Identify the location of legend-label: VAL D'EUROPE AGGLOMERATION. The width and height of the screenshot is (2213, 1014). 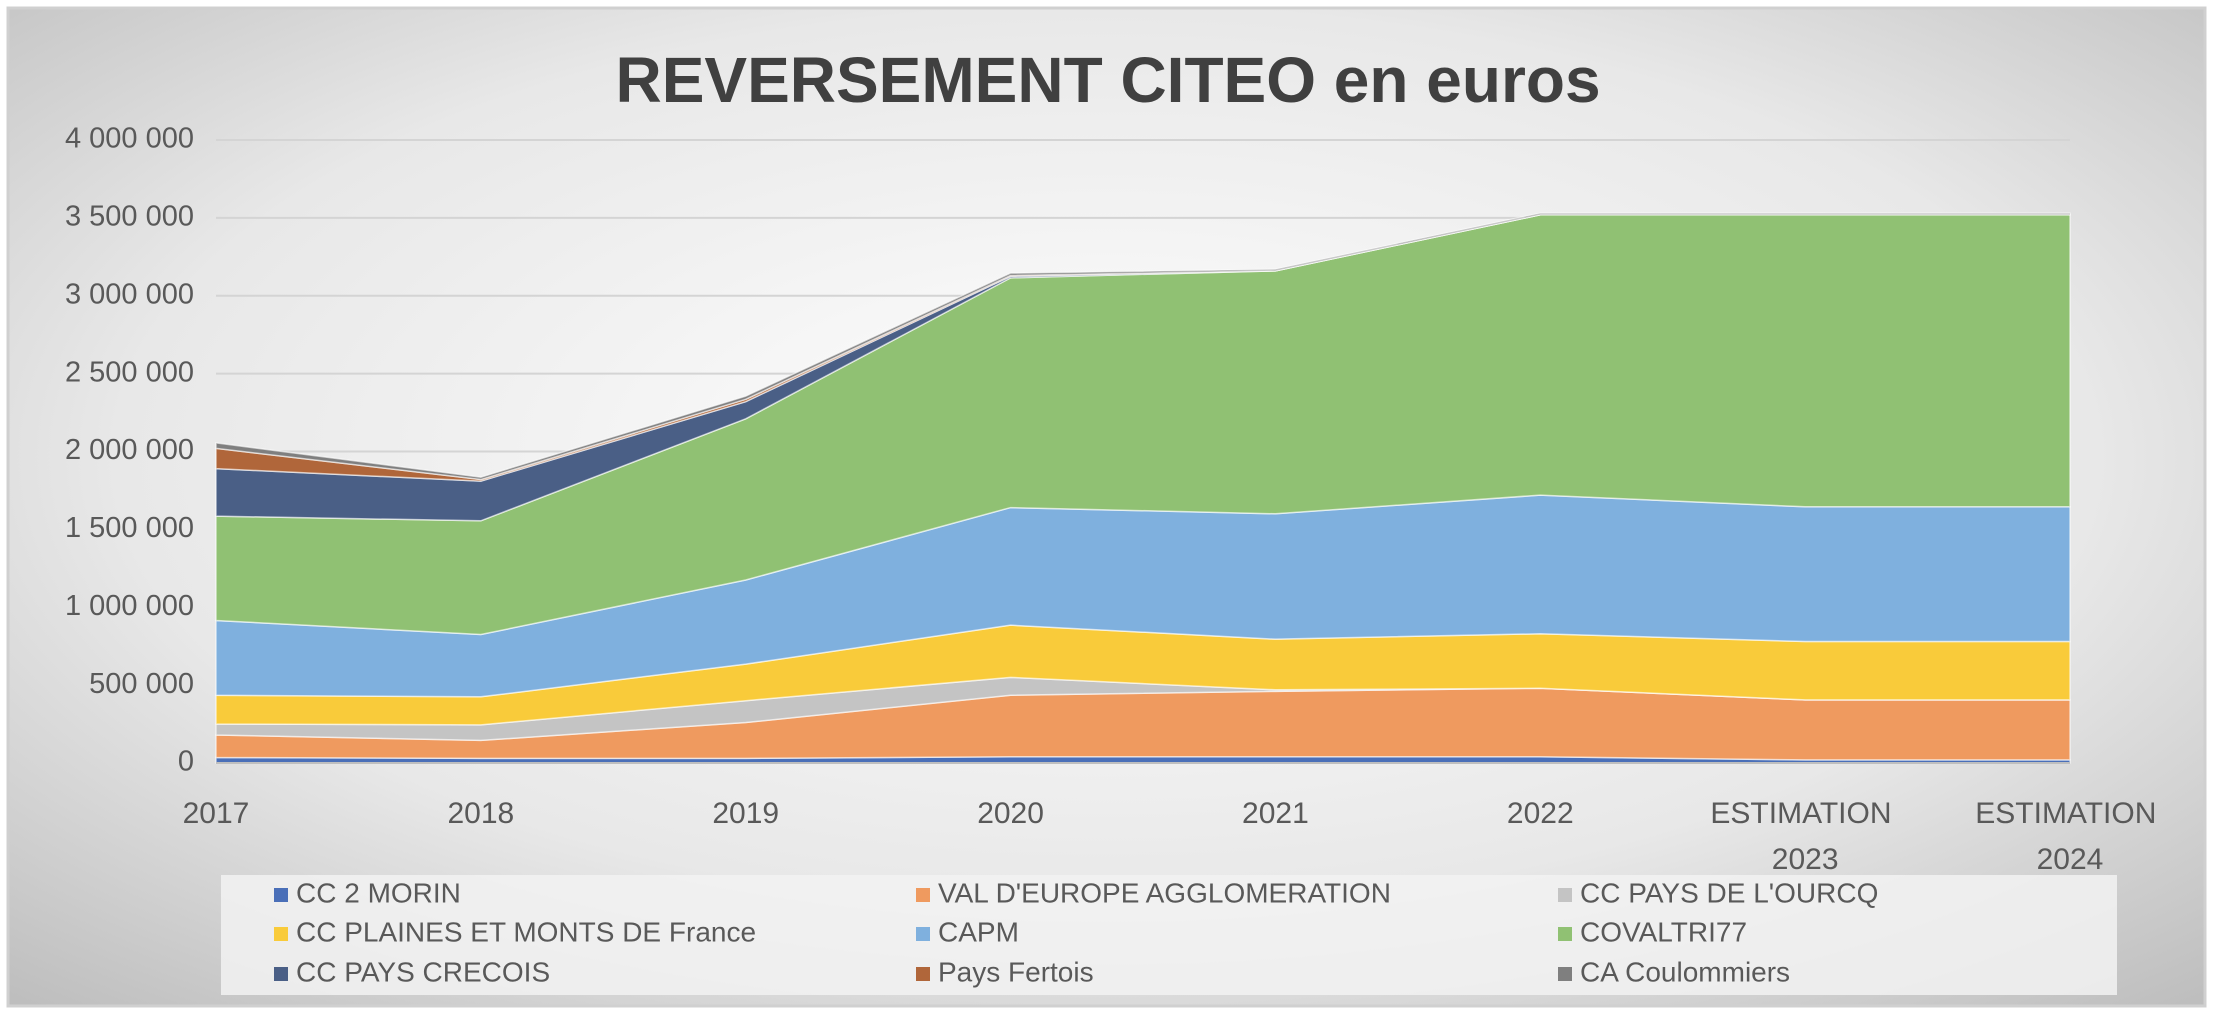
(1164, 892).